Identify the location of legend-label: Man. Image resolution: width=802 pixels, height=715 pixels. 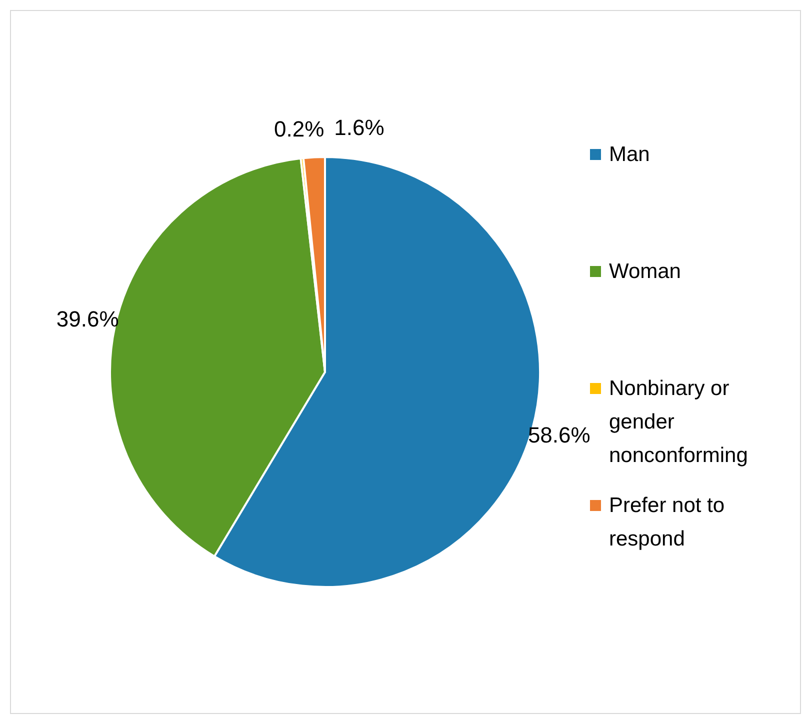
(629, 154).